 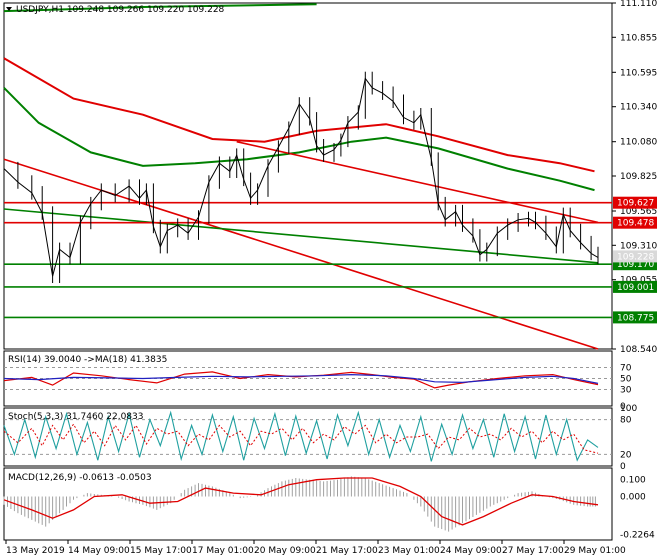 What do you see at coordinates (409, 551) in the screenshot?
I see `x-tick-label-6: 23 May 01:00` at bounding box center [409, 551].